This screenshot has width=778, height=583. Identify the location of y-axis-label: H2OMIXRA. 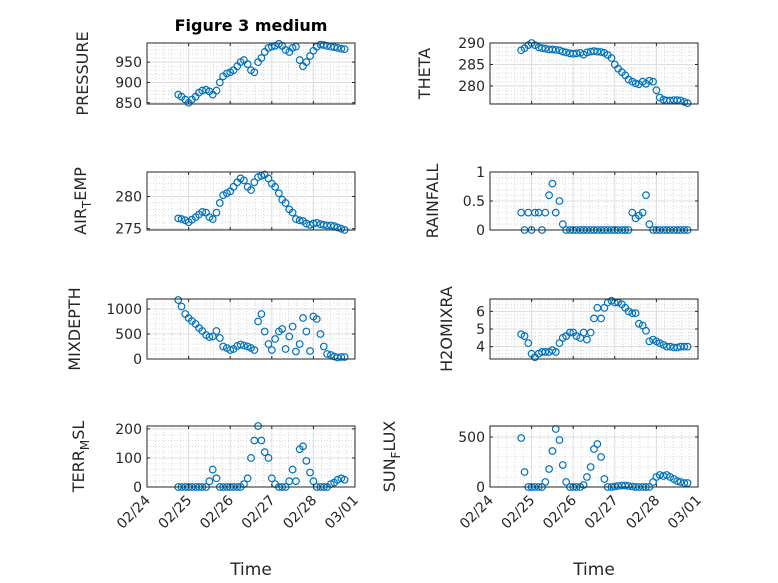
(446, 329).